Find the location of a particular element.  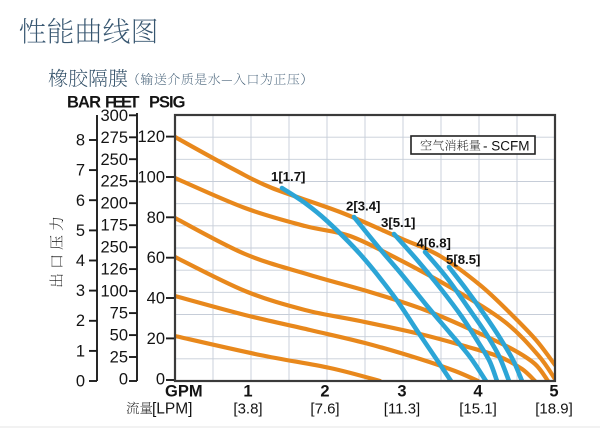

svg-text: FEET is located at coordinates (122, 103).